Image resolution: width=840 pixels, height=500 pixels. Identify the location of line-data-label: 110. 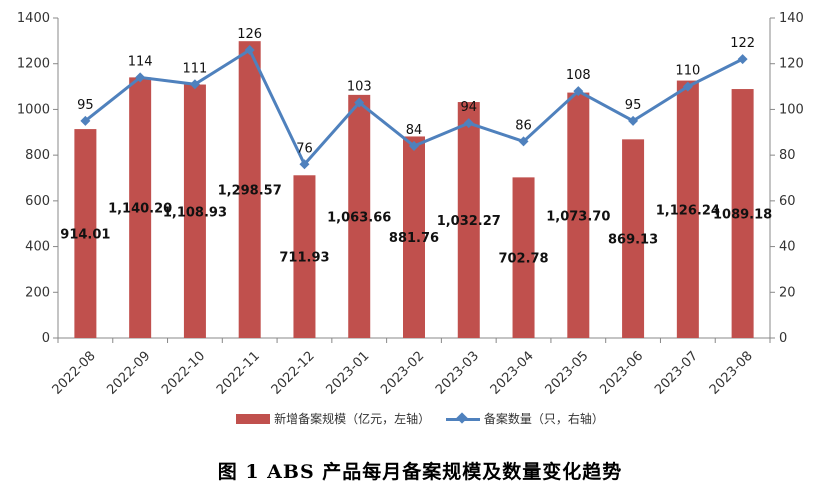
(687, 71).